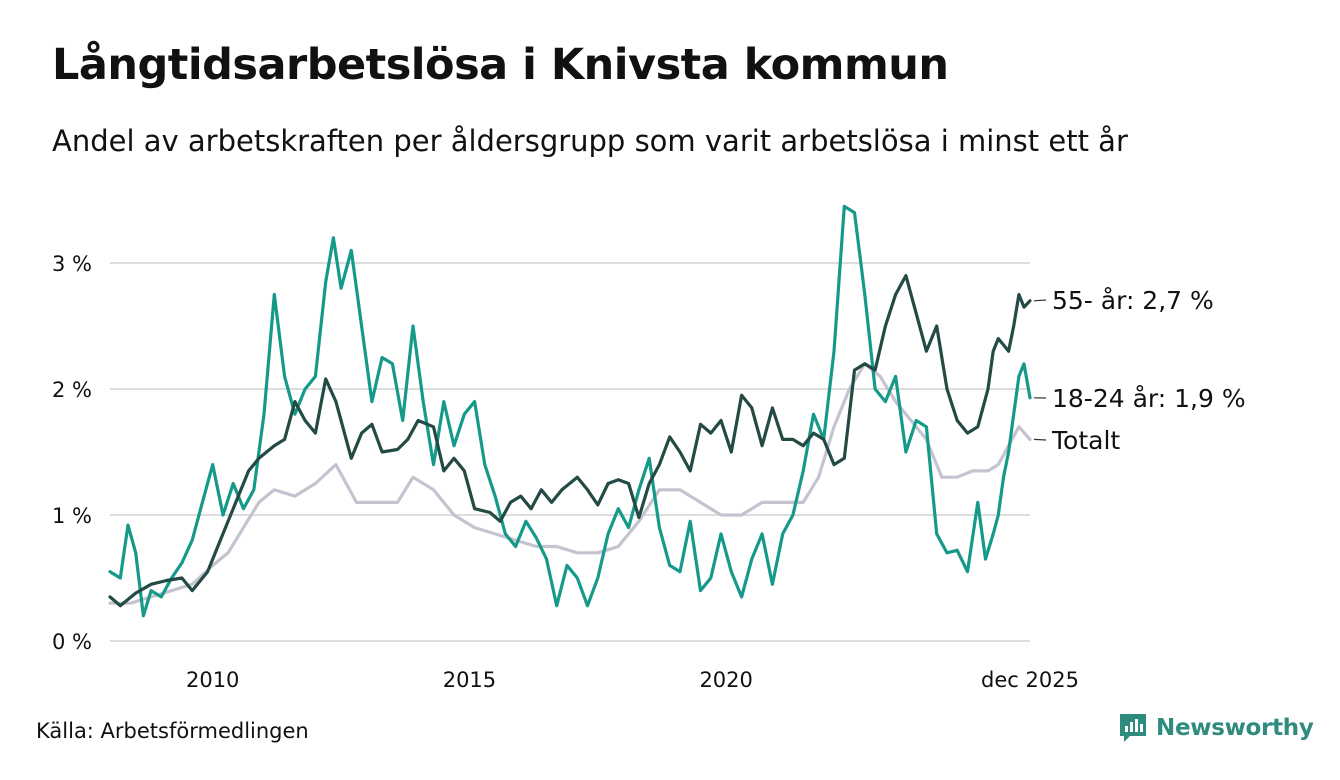  What do you see at coordinates (1030, 680) in the screenshot?
I see `x-tick-label: dec 2025` at bounding box center [1030, 680].